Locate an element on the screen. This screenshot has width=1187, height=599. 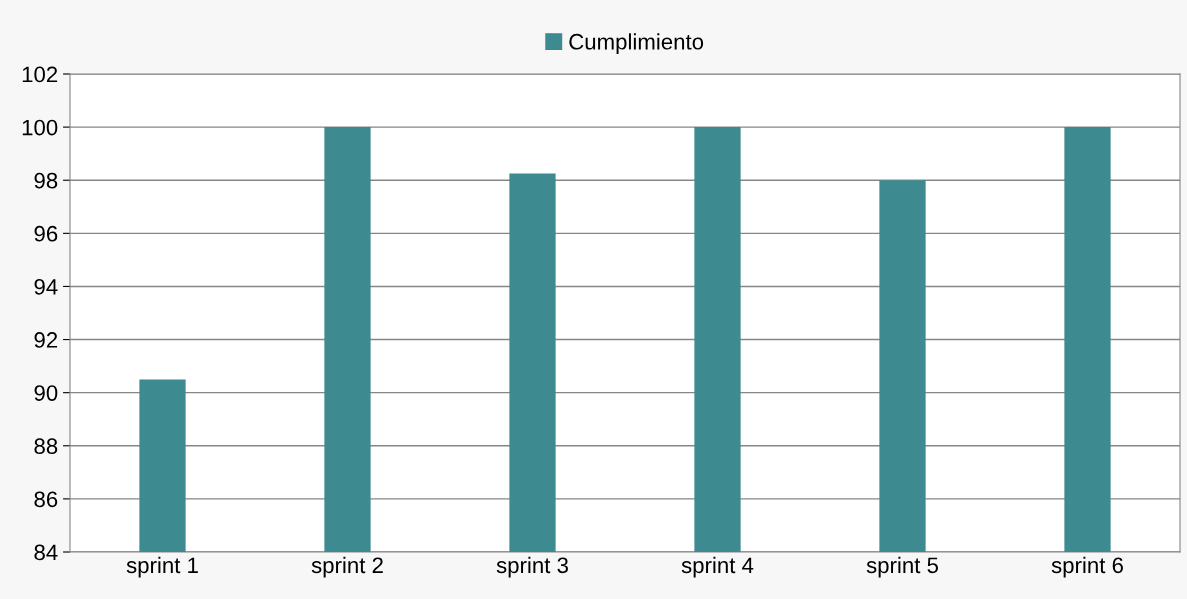
x-tick-label: sprint 2 is located at coordinates (347, 567).